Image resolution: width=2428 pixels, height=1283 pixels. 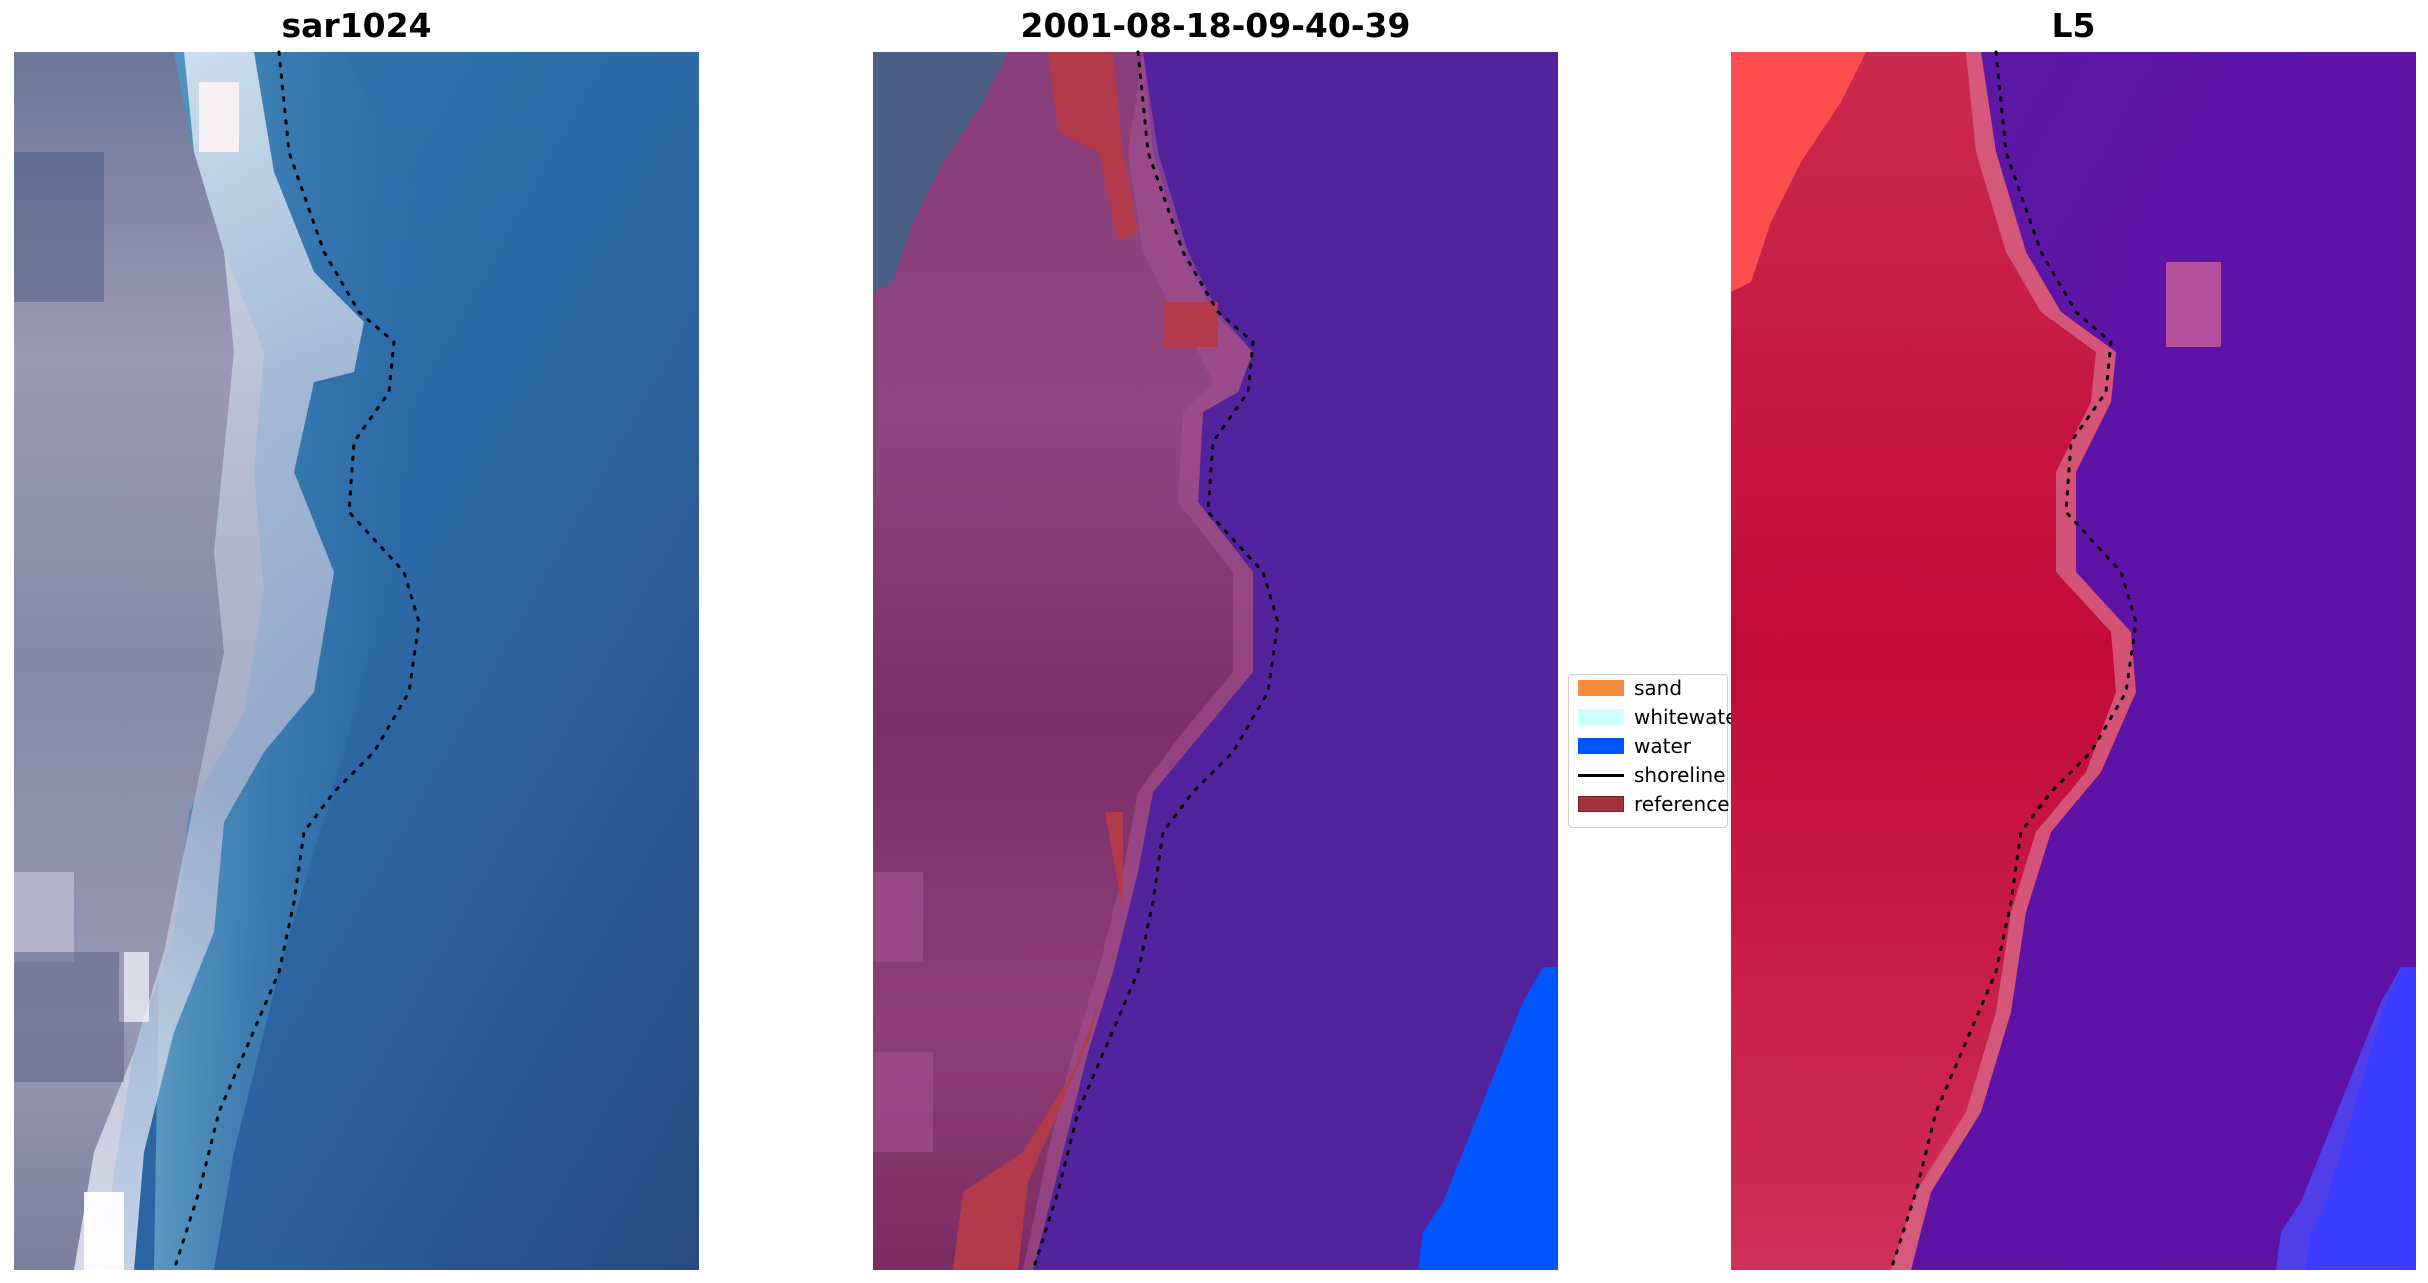 What do you see at coordinates (1601, 717) in the screenshot?
I see `legend-swatch-whitewater` at bounding box center [1601, 717].